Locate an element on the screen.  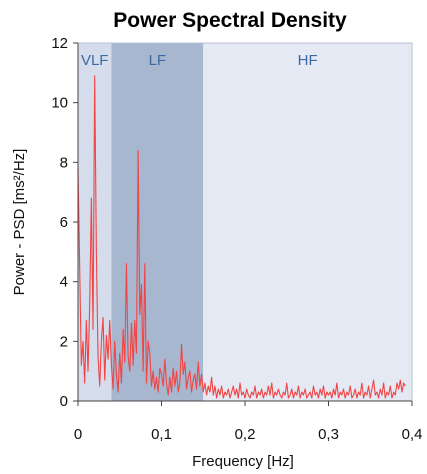
x-tick-label: 0,2 is located at coordinates (245, 434).